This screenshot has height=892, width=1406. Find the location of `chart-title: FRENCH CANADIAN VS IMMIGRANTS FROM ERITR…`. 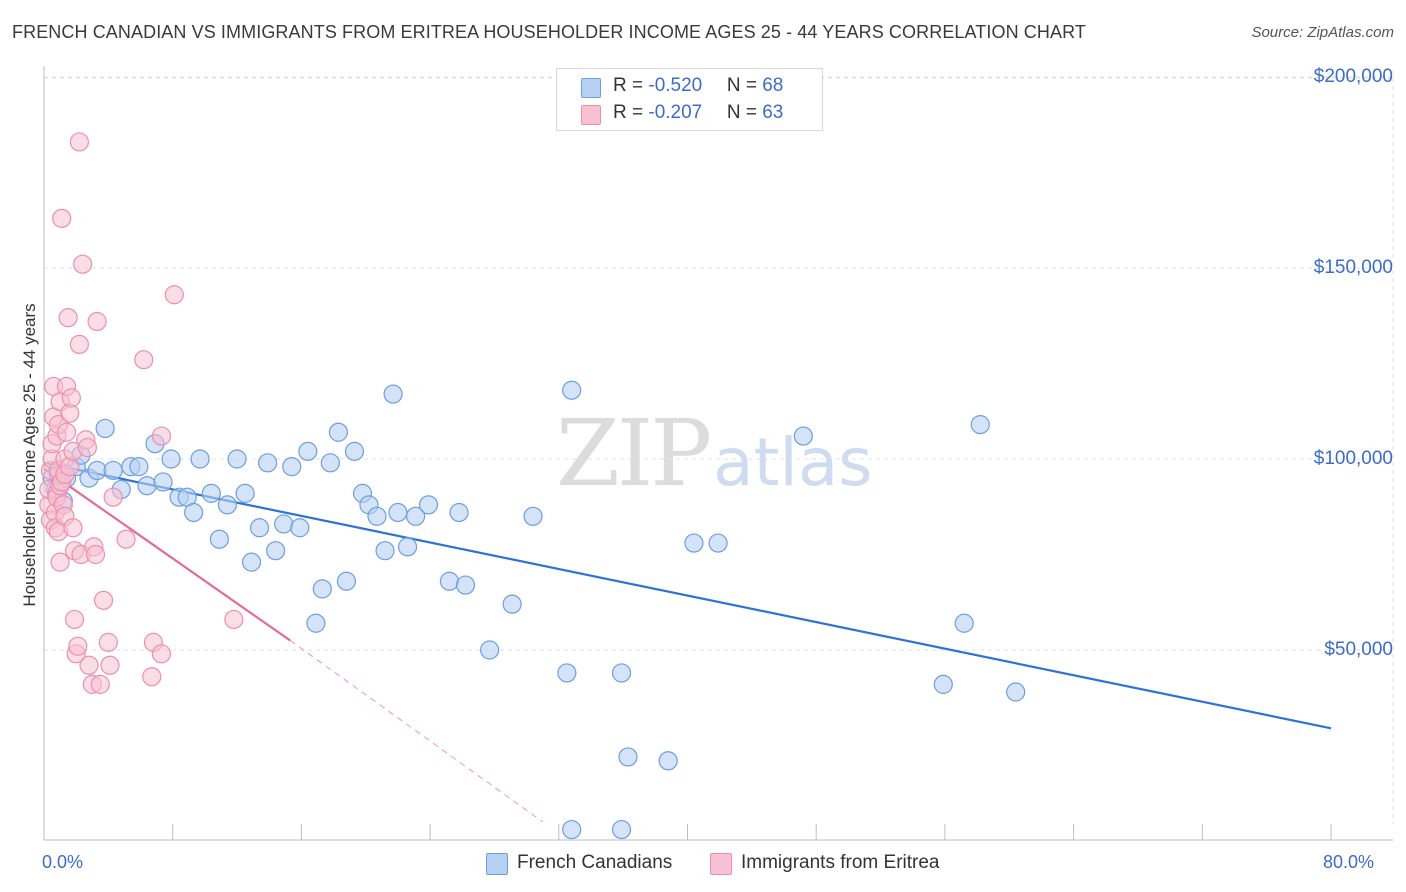

chart-title: FRENCH CANADIAN VS IMMIGRANTS FROM ERITR… is located at coordinates (549, 32).